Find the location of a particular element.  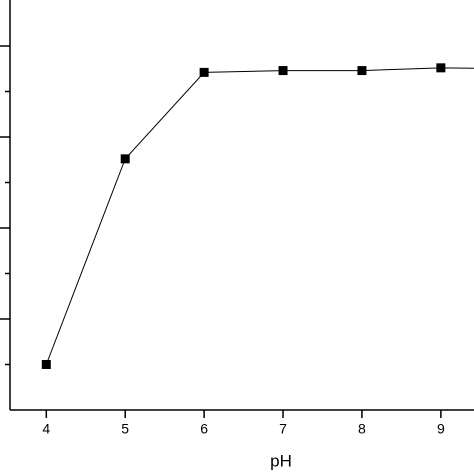

x-tick-label: 7 is located at coordinates (283, 429).